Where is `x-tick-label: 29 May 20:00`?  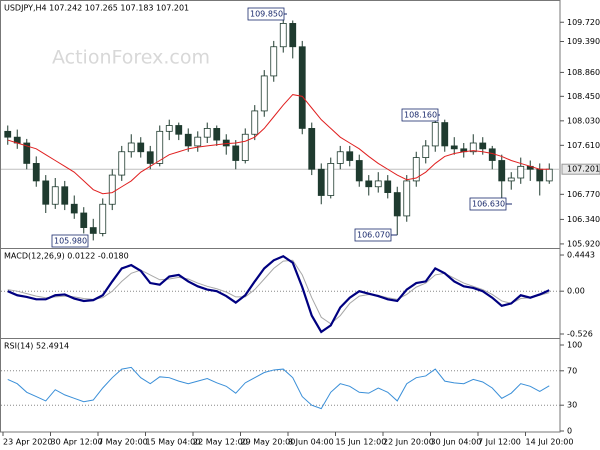
x-tick-label: 29 May 20:00 is located at coordinates (268, 442).